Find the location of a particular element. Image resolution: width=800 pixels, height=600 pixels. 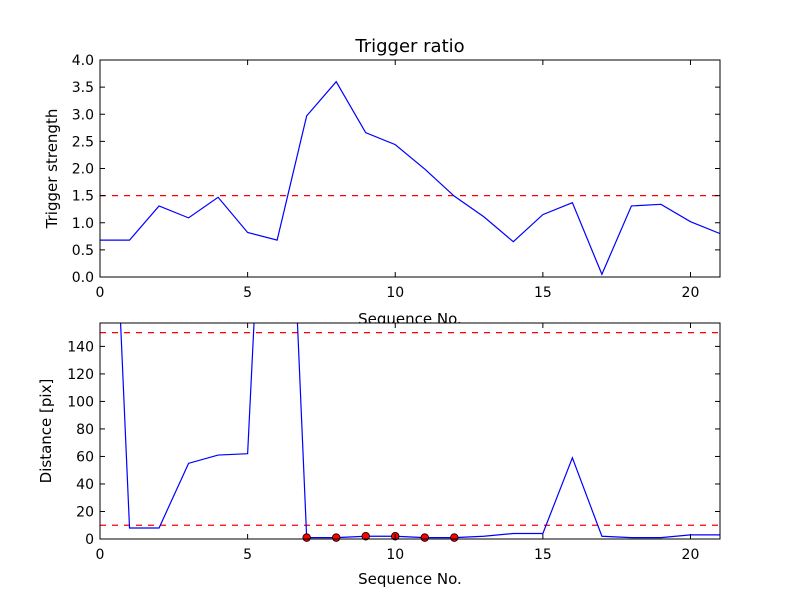

top-x-tick-label: 0 is located at coordinates (100, 293).